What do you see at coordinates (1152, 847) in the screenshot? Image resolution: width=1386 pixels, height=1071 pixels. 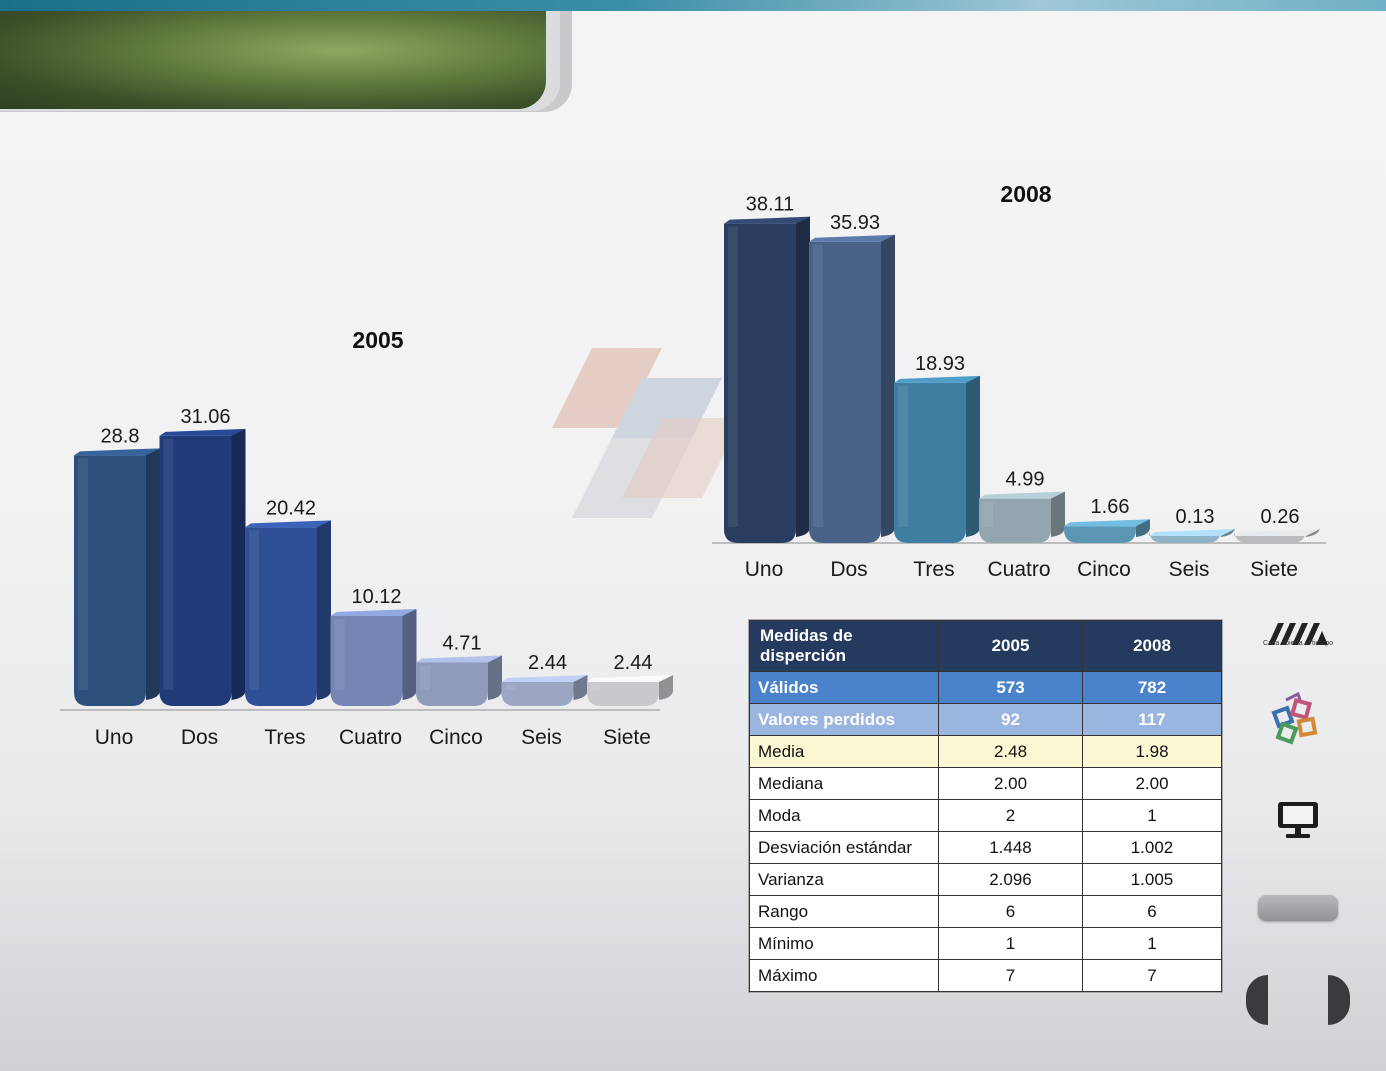 I see `table-cell-2008: 1.002` at bounding box center [1152, 847].